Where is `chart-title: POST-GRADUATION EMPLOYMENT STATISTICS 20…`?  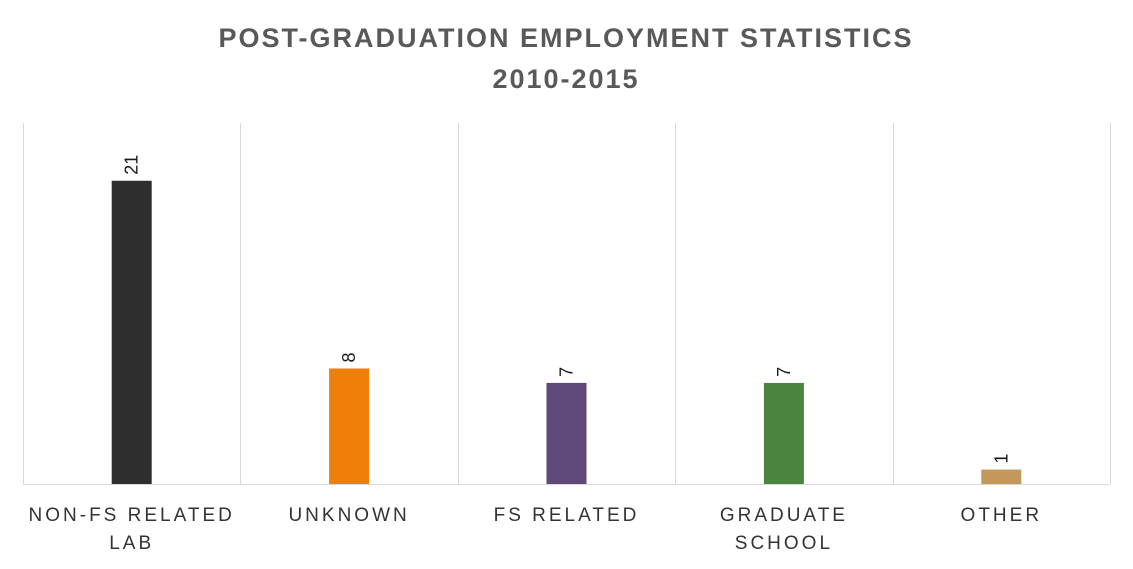 chart-title: POST-GRADUATION EMPLOYMENT STATISTICS 20… is located at coordinates (566, 58).